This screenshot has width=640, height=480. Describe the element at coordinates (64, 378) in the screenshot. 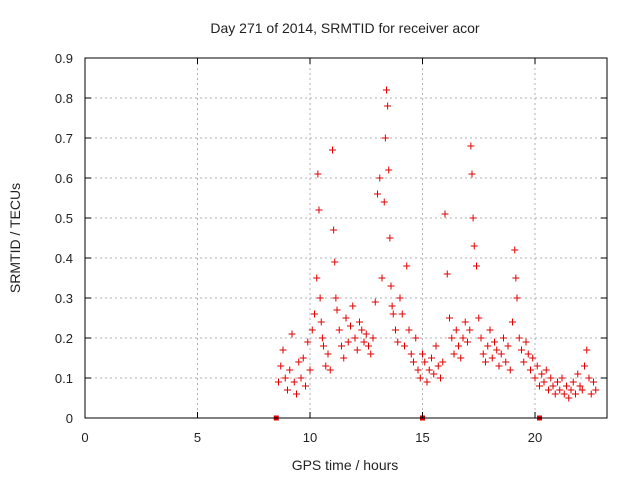

I see `y-tick-label: 0.1` at that location.